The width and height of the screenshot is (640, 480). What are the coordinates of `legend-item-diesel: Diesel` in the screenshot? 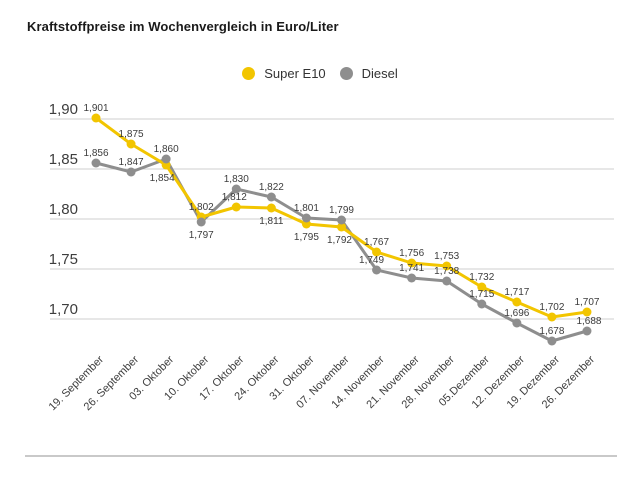 It's located at (368, 73).